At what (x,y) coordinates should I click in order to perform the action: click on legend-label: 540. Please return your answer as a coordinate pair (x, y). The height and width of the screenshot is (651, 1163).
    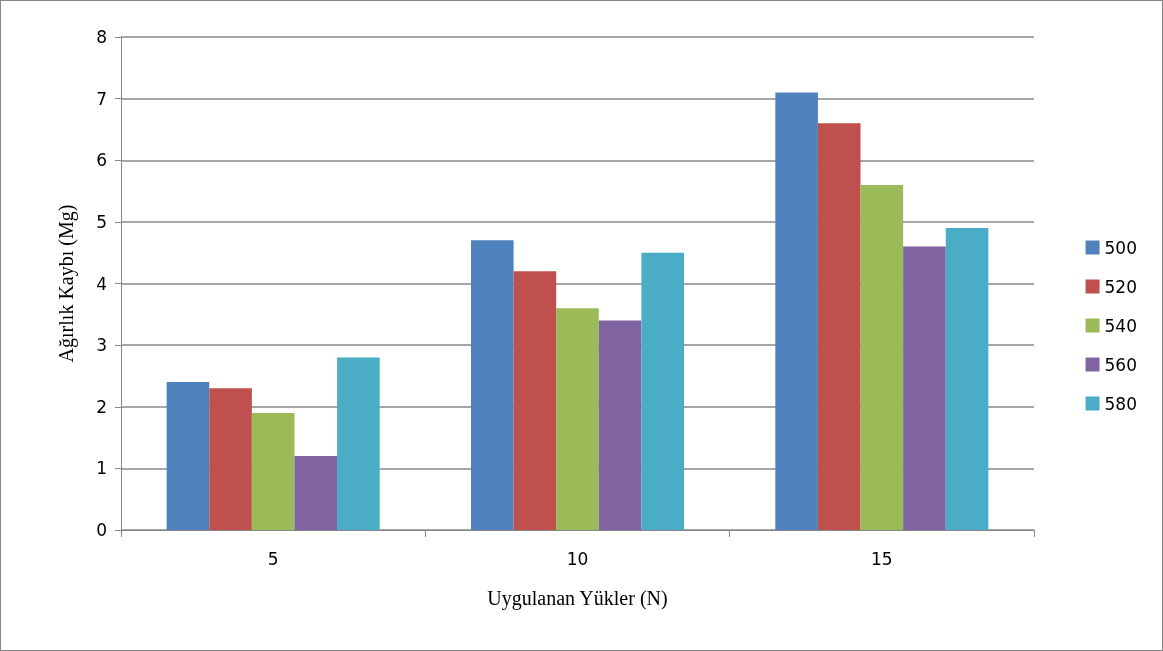
    Looking at the image, I should click on (1121, 325).